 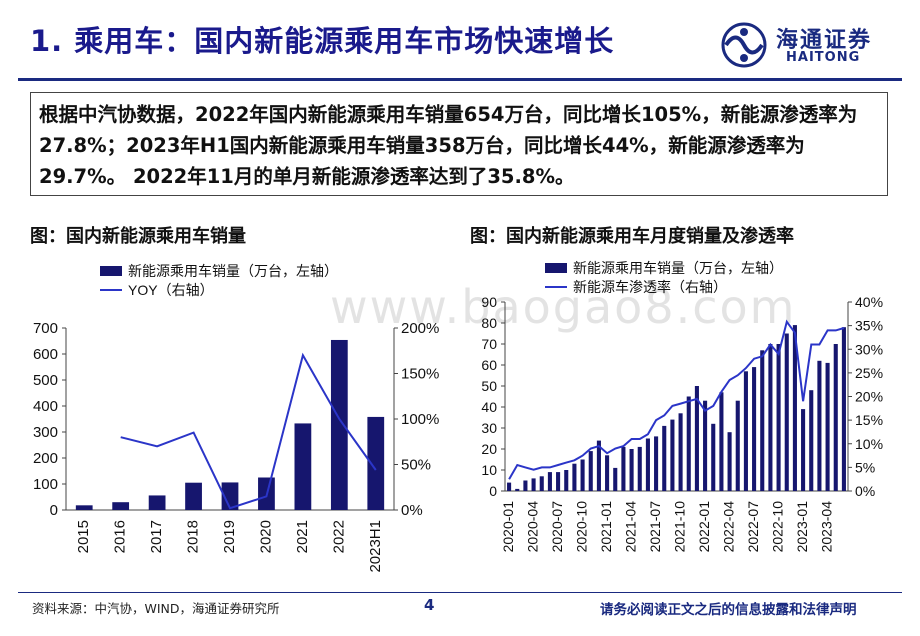 What do you see at coordinates (729, 527) in the screenshot?
I see `x-axis-tick-label: 2022-04` at bounding box center [729, 527].